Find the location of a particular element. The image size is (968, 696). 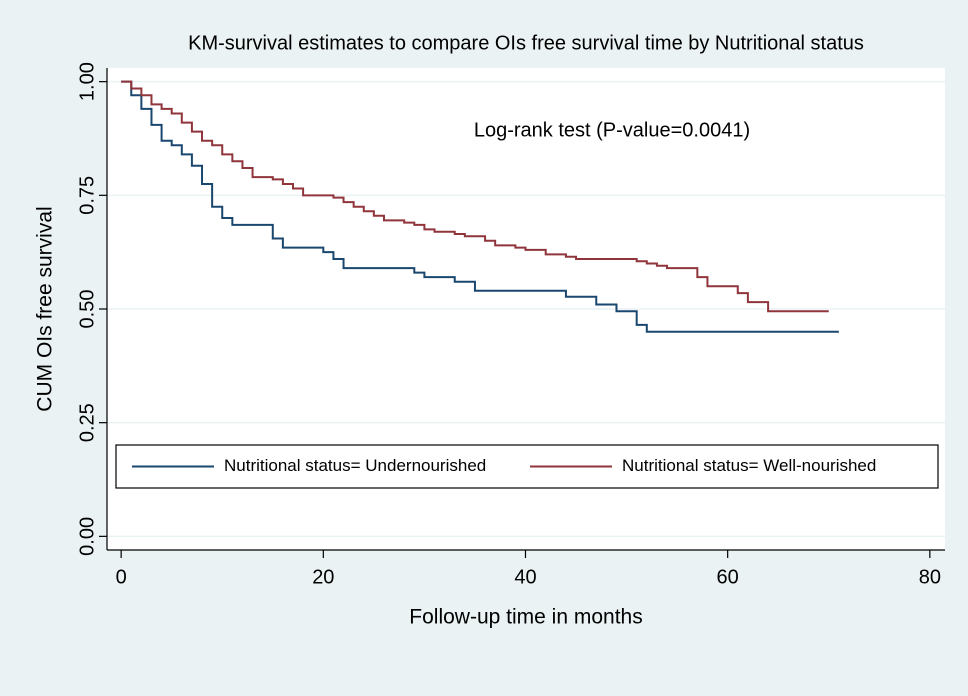

annotation: Log-rank test (P-value=0.0041) is located at coordinates (612, 130).